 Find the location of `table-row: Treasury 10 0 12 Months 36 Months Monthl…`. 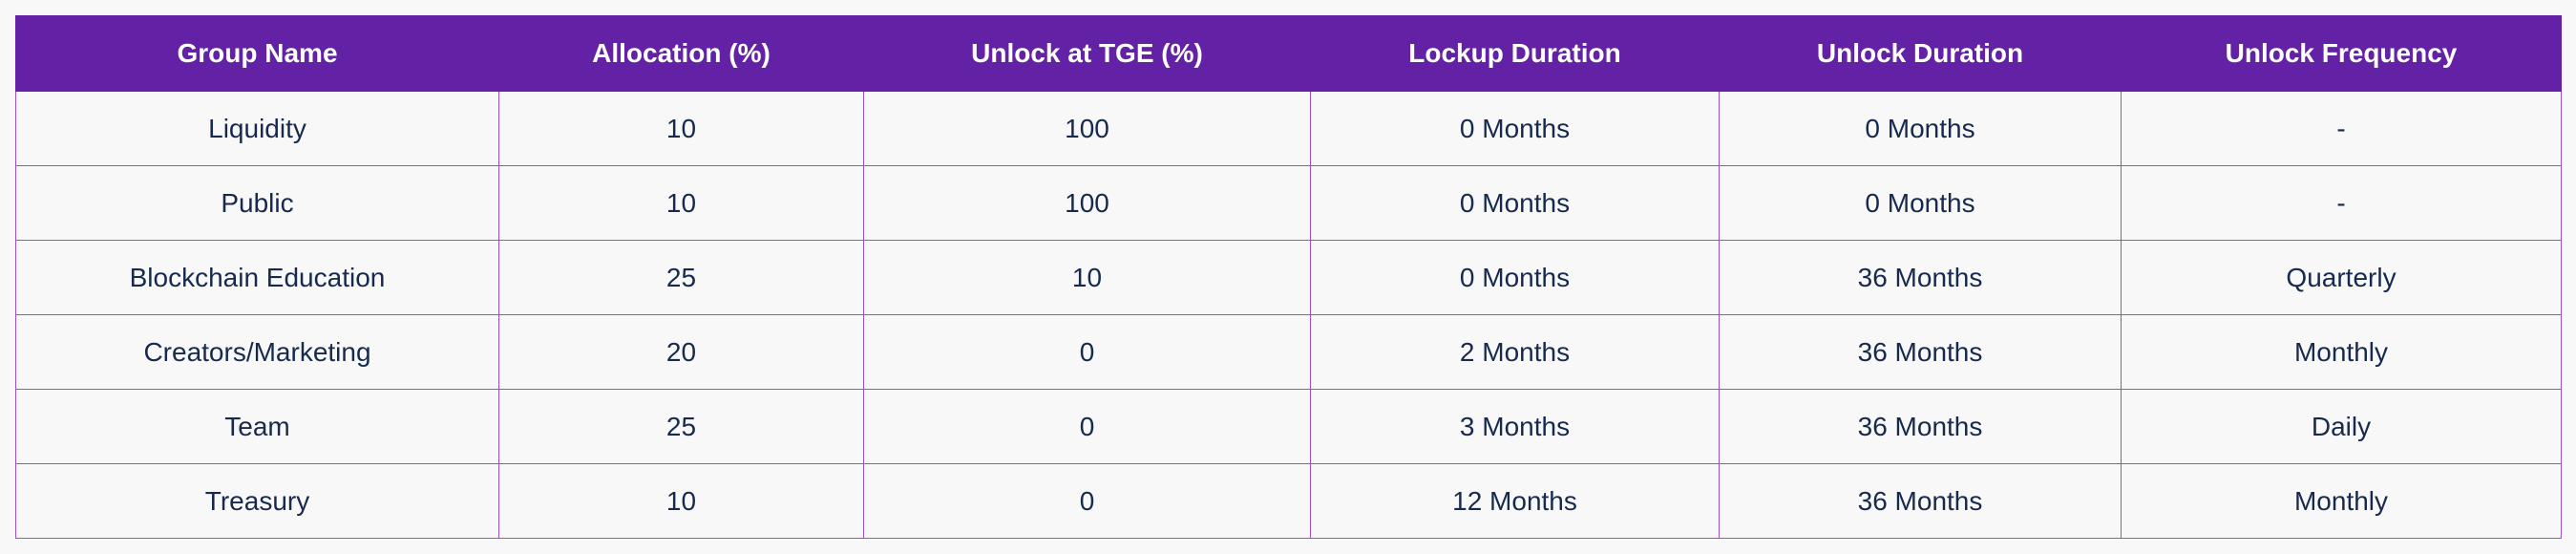

table-row: Treasury 10 0 12 Months 36 Months Monthl… is located at coordinates (1288, 501).